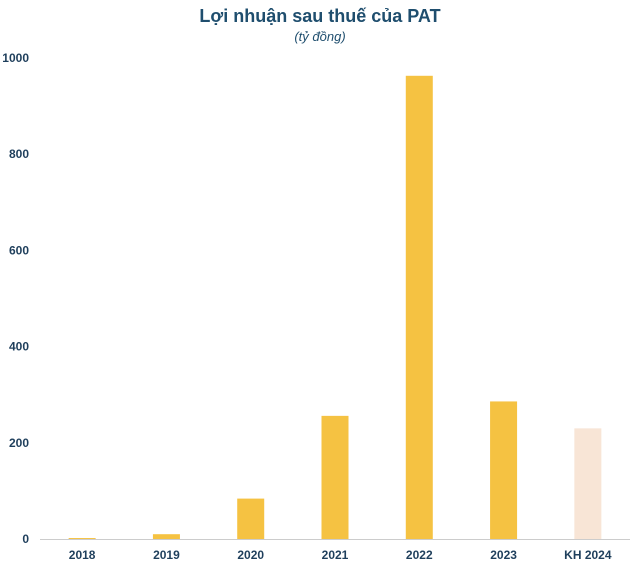 This screenshot has width=640, height=568. Describe the element at coordinates (82, 538) in the screenshot. I see `bar-2018` at that location.